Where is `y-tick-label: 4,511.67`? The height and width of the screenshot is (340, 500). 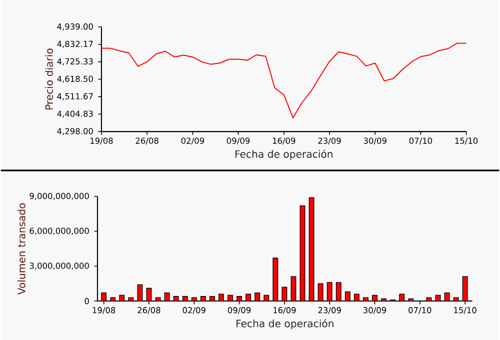 y-tick-label: 4,511.67 is located at coordinates (75, 96).